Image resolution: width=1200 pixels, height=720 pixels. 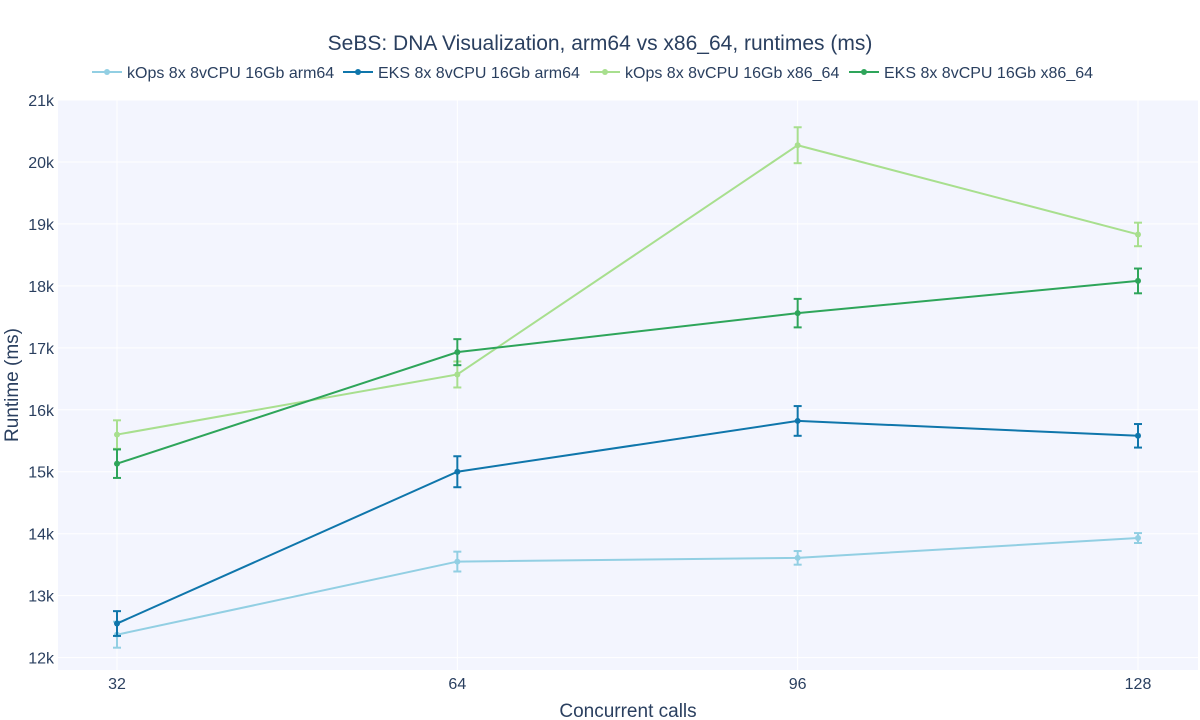 What do you see at coordinates (41, 659) in the screenshot?
I see `y-tick-label: 12k` at bounding box center [41, 659].